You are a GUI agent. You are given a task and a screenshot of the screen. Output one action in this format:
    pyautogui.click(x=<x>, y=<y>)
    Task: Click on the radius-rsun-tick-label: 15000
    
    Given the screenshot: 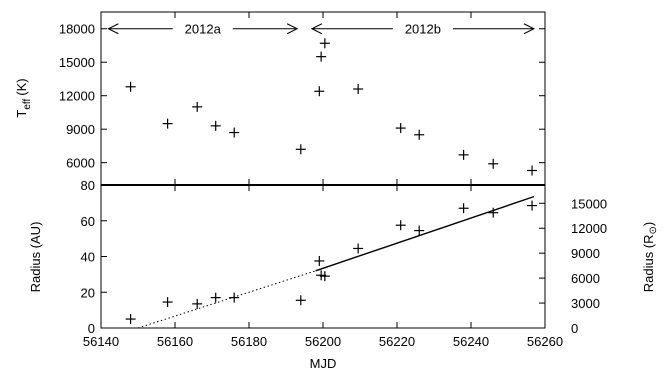 What is the action you would take?
    pyautogui.click(x=589, y=203)
    